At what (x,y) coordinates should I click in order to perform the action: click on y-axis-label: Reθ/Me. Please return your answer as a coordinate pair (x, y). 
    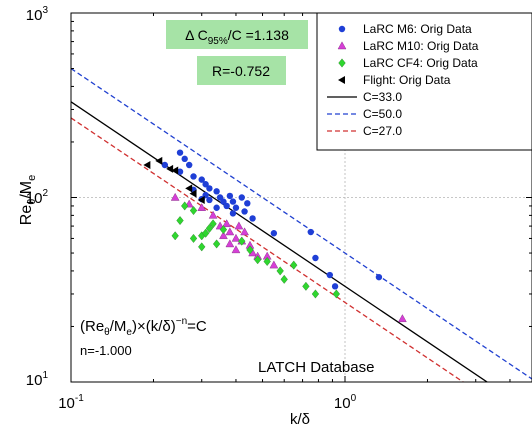
    Looking at the image, I should click on (28, 200).